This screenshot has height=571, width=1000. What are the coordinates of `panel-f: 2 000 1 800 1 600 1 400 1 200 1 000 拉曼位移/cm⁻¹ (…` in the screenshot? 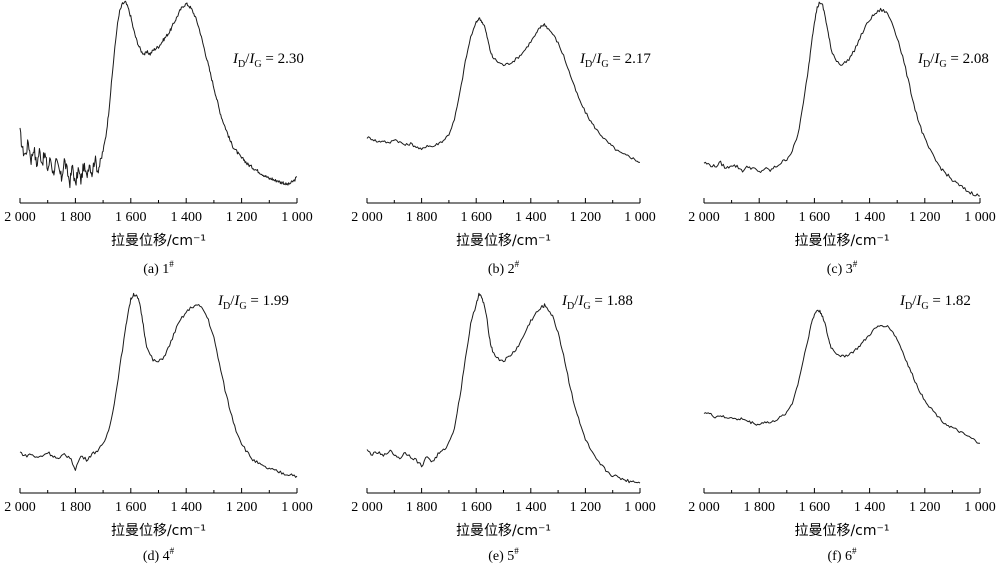 It's located at (842, 428).